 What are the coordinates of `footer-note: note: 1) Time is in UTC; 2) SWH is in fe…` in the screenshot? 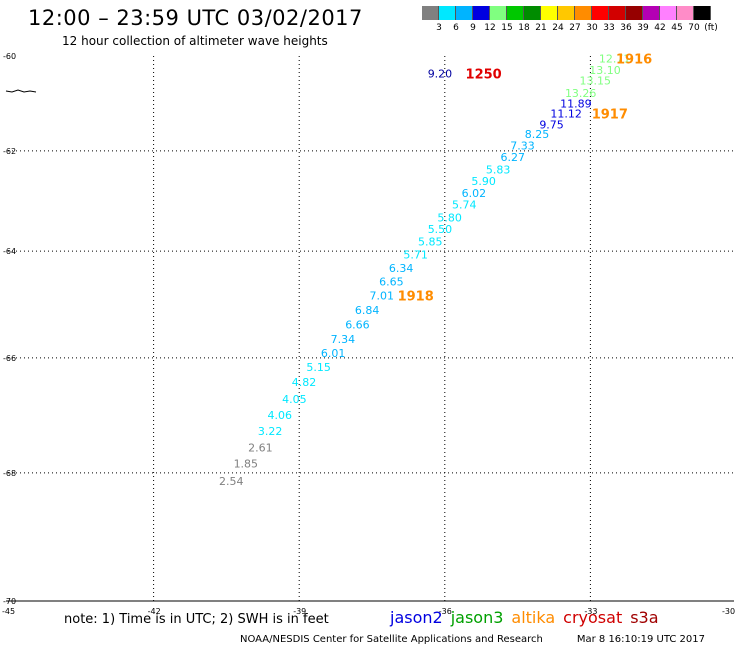 It's located at (196, 619).